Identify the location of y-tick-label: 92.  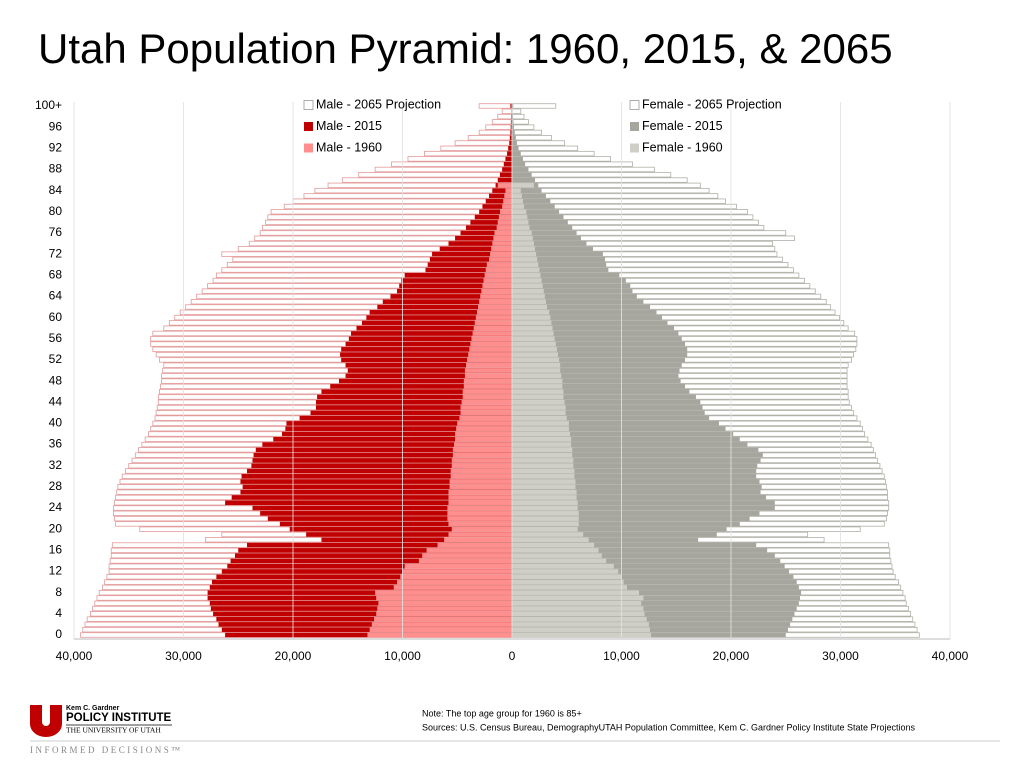
(56, 147).